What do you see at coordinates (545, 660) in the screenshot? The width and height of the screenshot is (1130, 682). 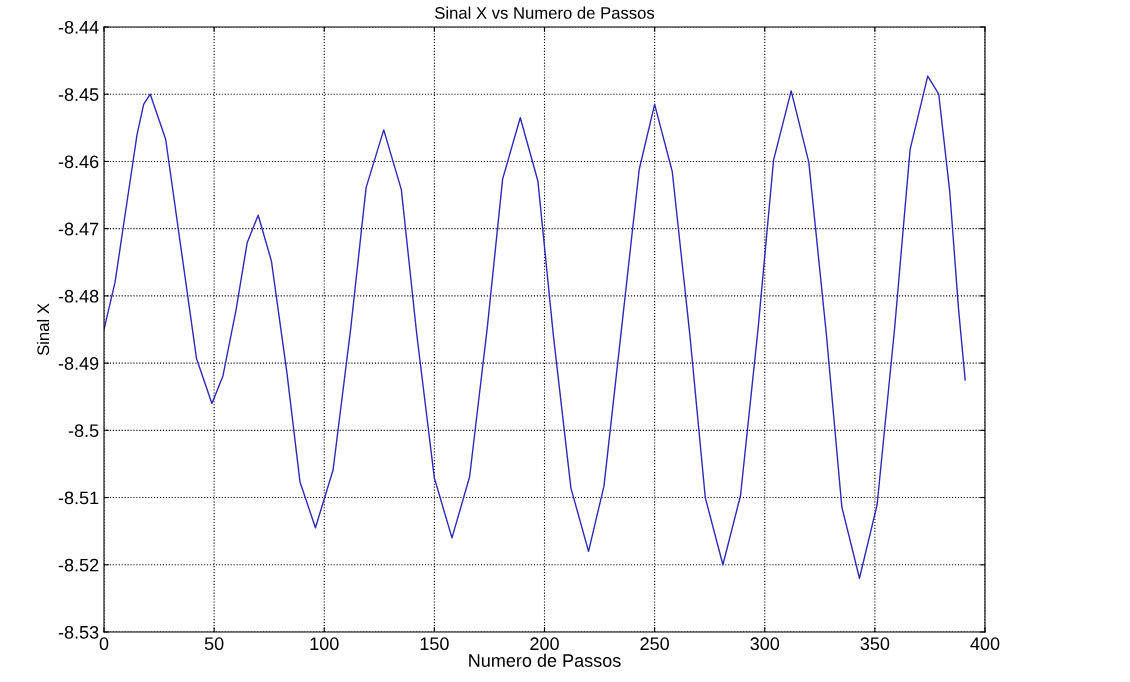 I see `x-axis-title: Numero de Passos` at bounding box center [545, 660].